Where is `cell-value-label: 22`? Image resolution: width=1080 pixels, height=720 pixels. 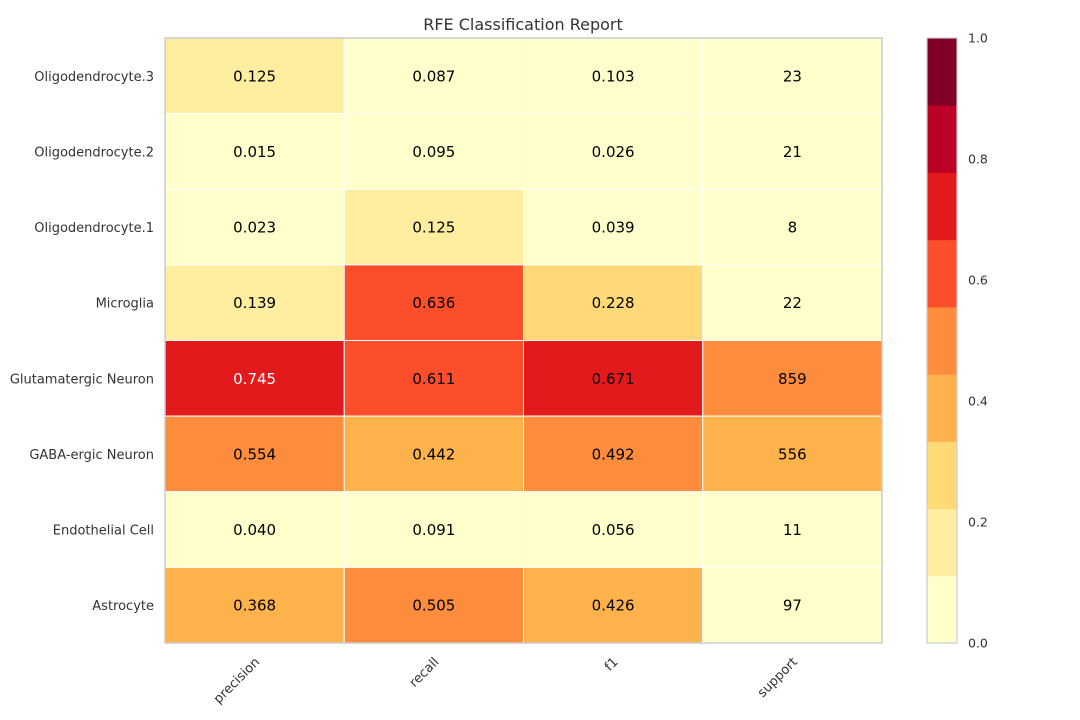
cell-value-label: 22 is located at coordinates (792, 303).